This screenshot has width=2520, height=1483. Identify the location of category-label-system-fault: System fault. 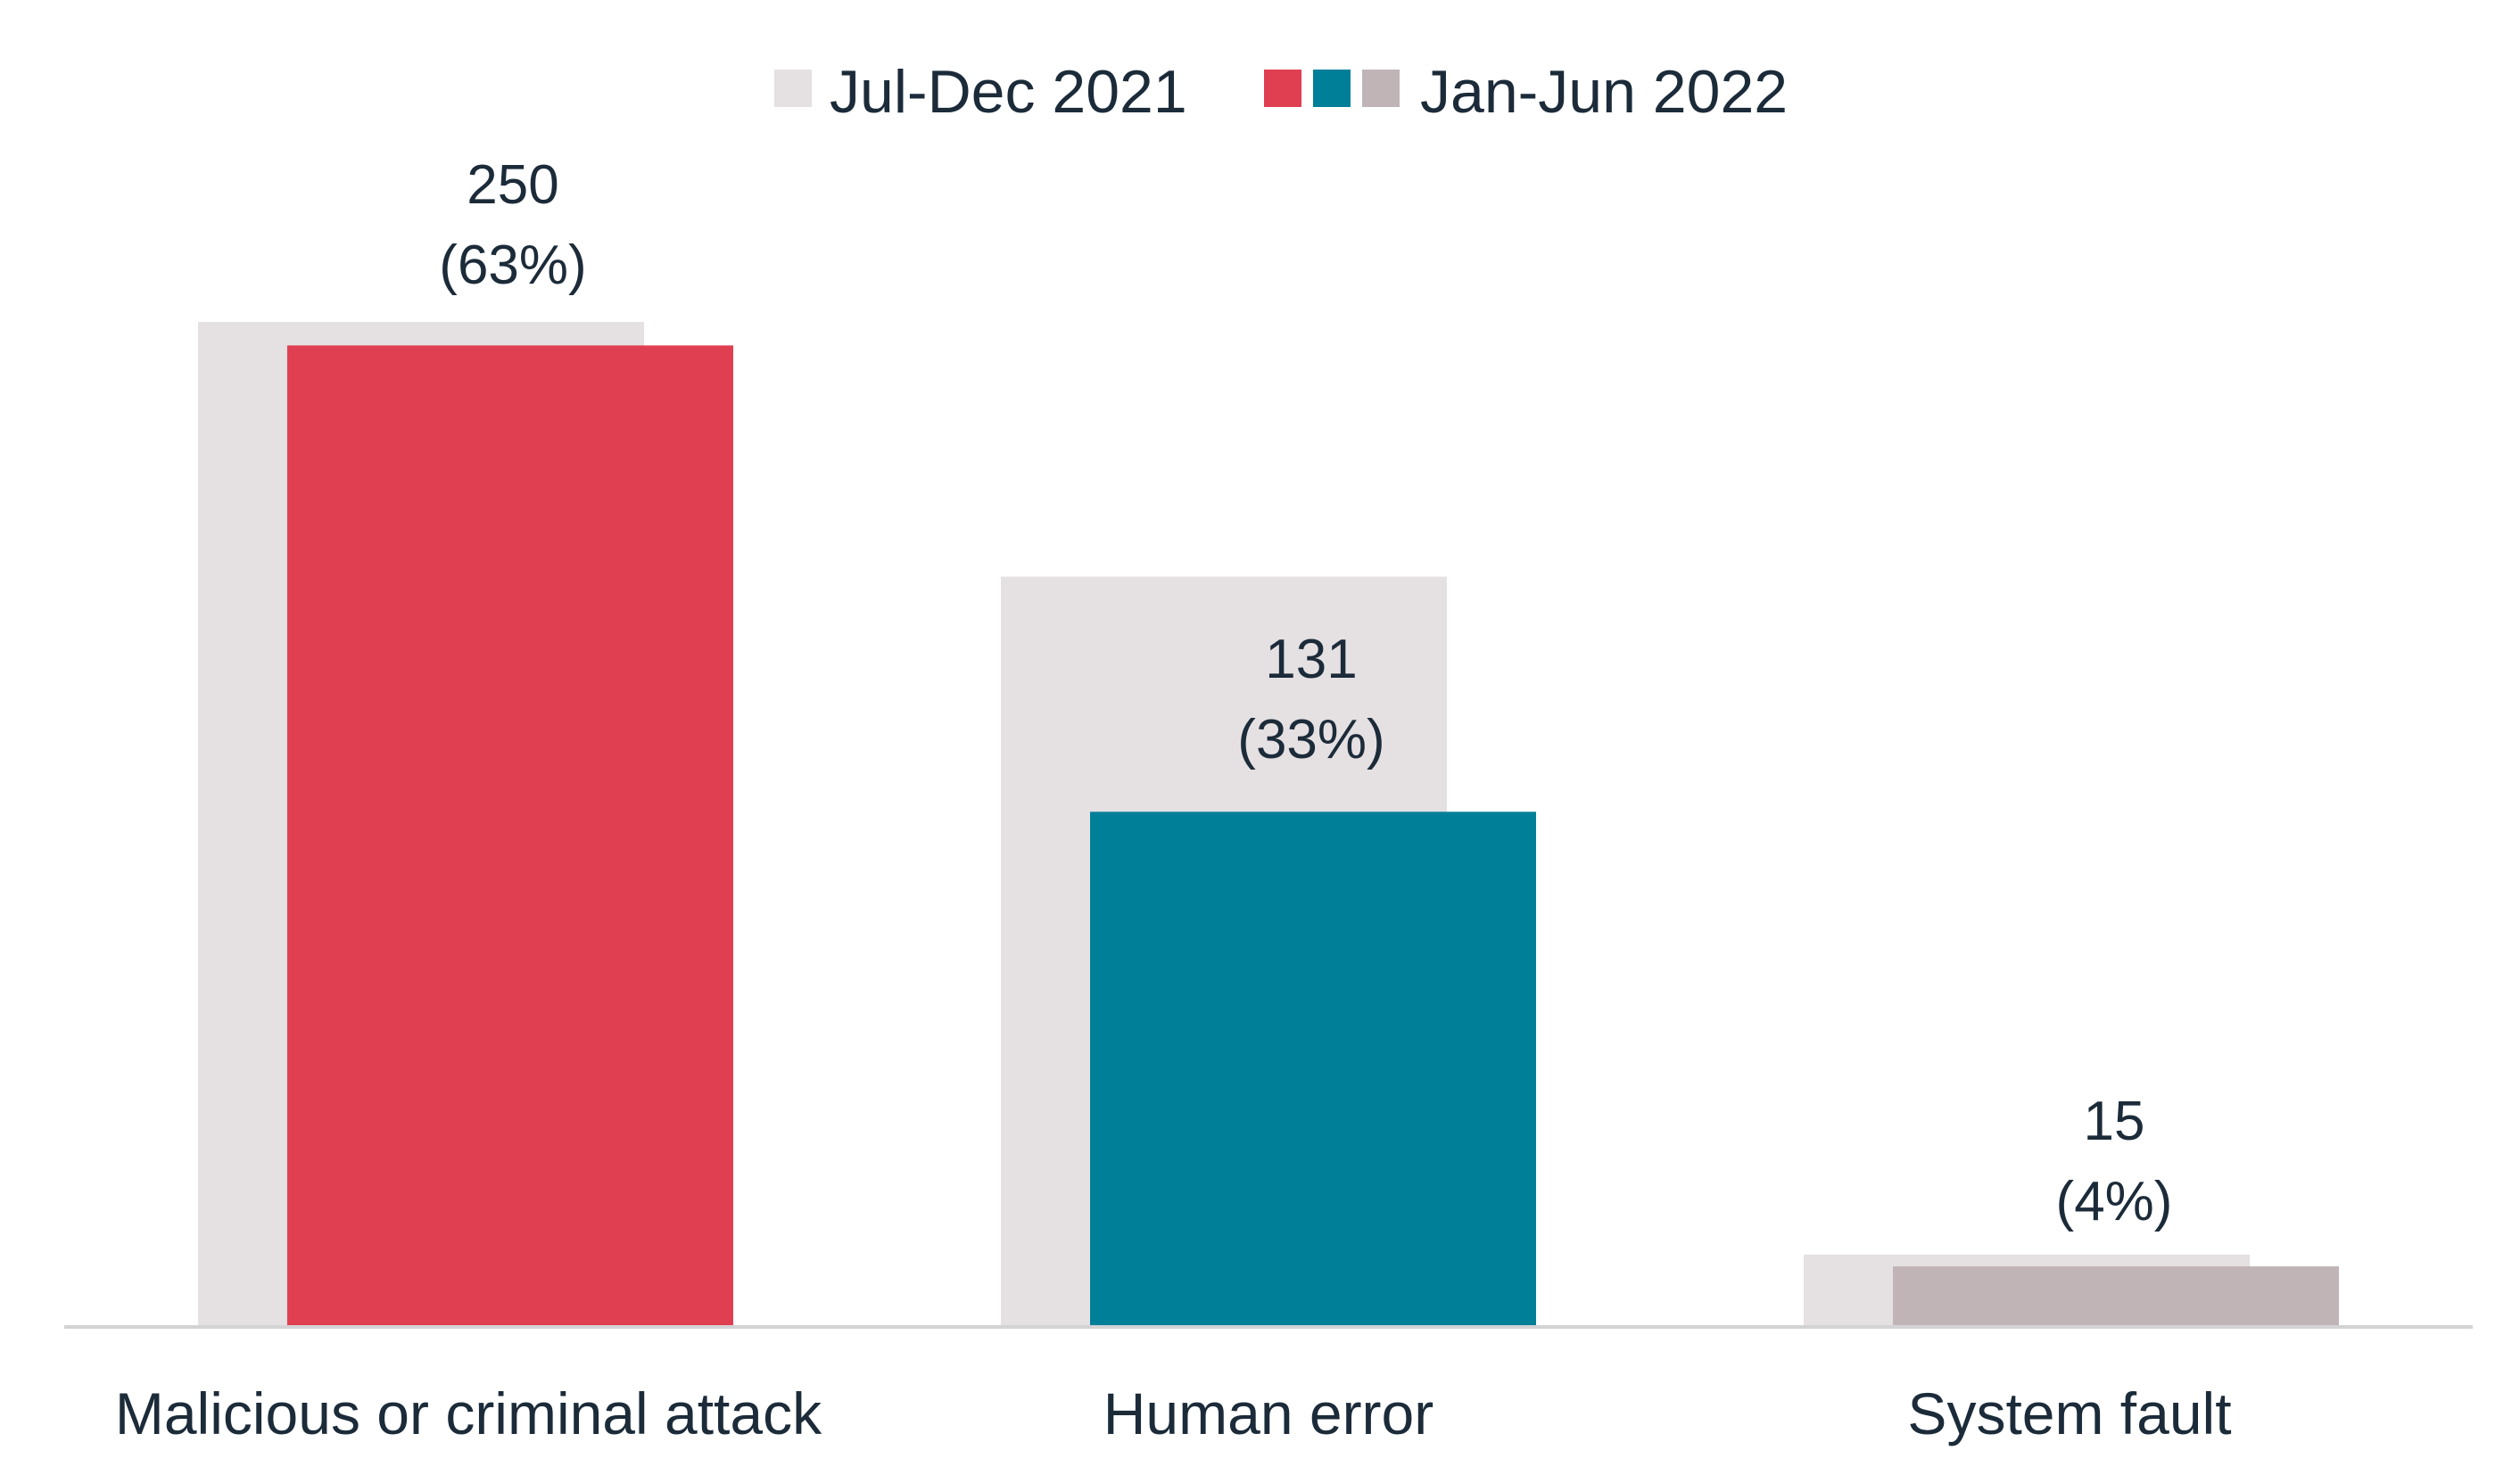
(2069, 1413).